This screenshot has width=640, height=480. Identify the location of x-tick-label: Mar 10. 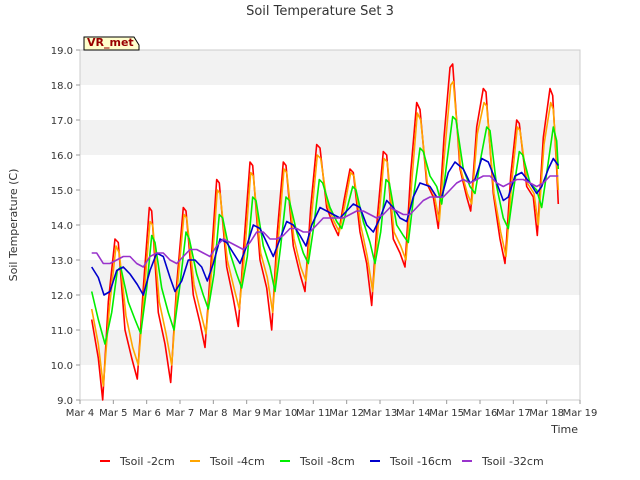
(280, 413).